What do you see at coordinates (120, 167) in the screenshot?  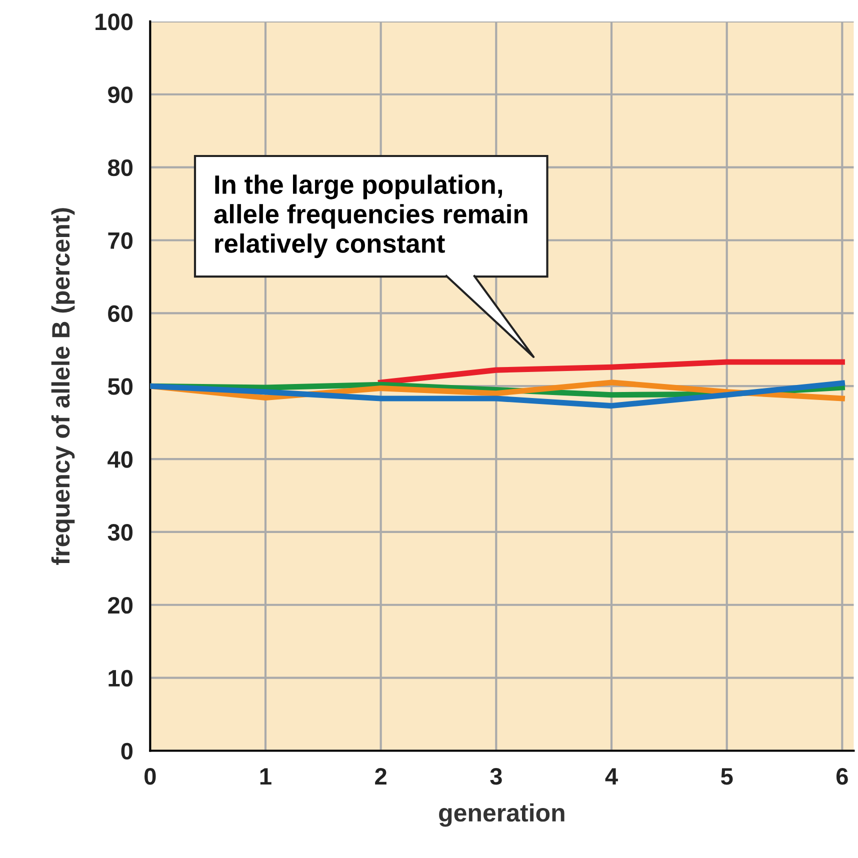 I see `y-tick-label: 80` at bounding box center [120, 167].